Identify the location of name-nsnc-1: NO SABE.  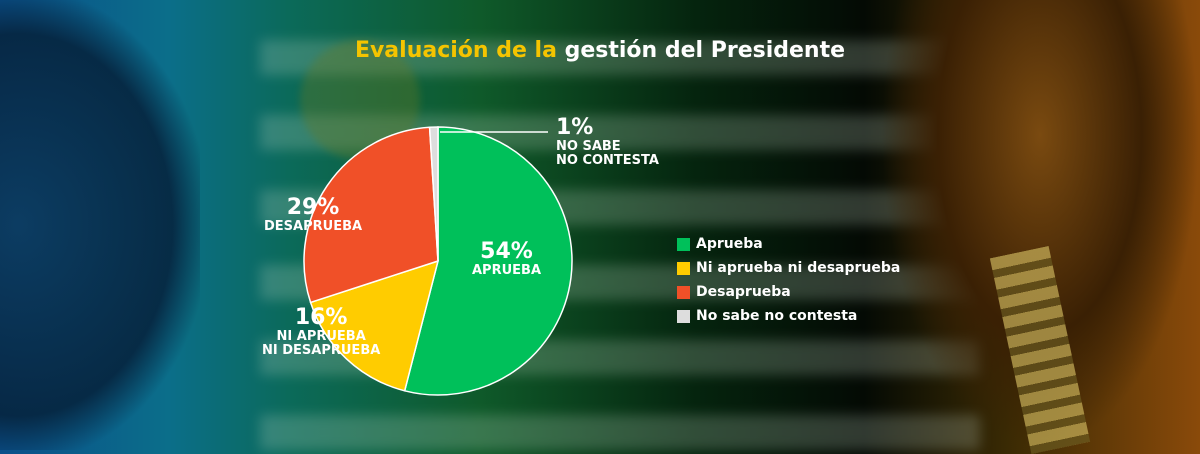
(588, 147).